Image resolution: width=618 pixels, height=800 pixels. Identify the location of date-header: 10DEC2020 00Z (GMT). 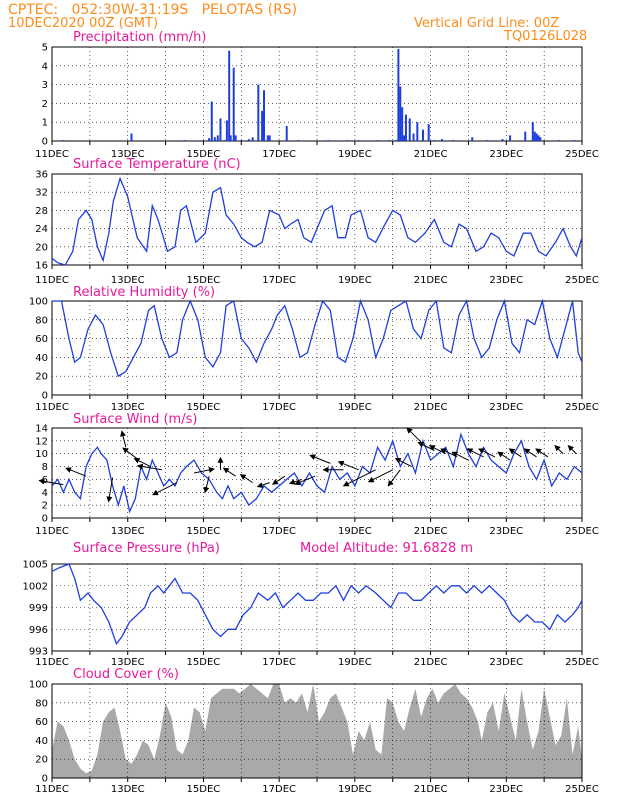
(83, 23).